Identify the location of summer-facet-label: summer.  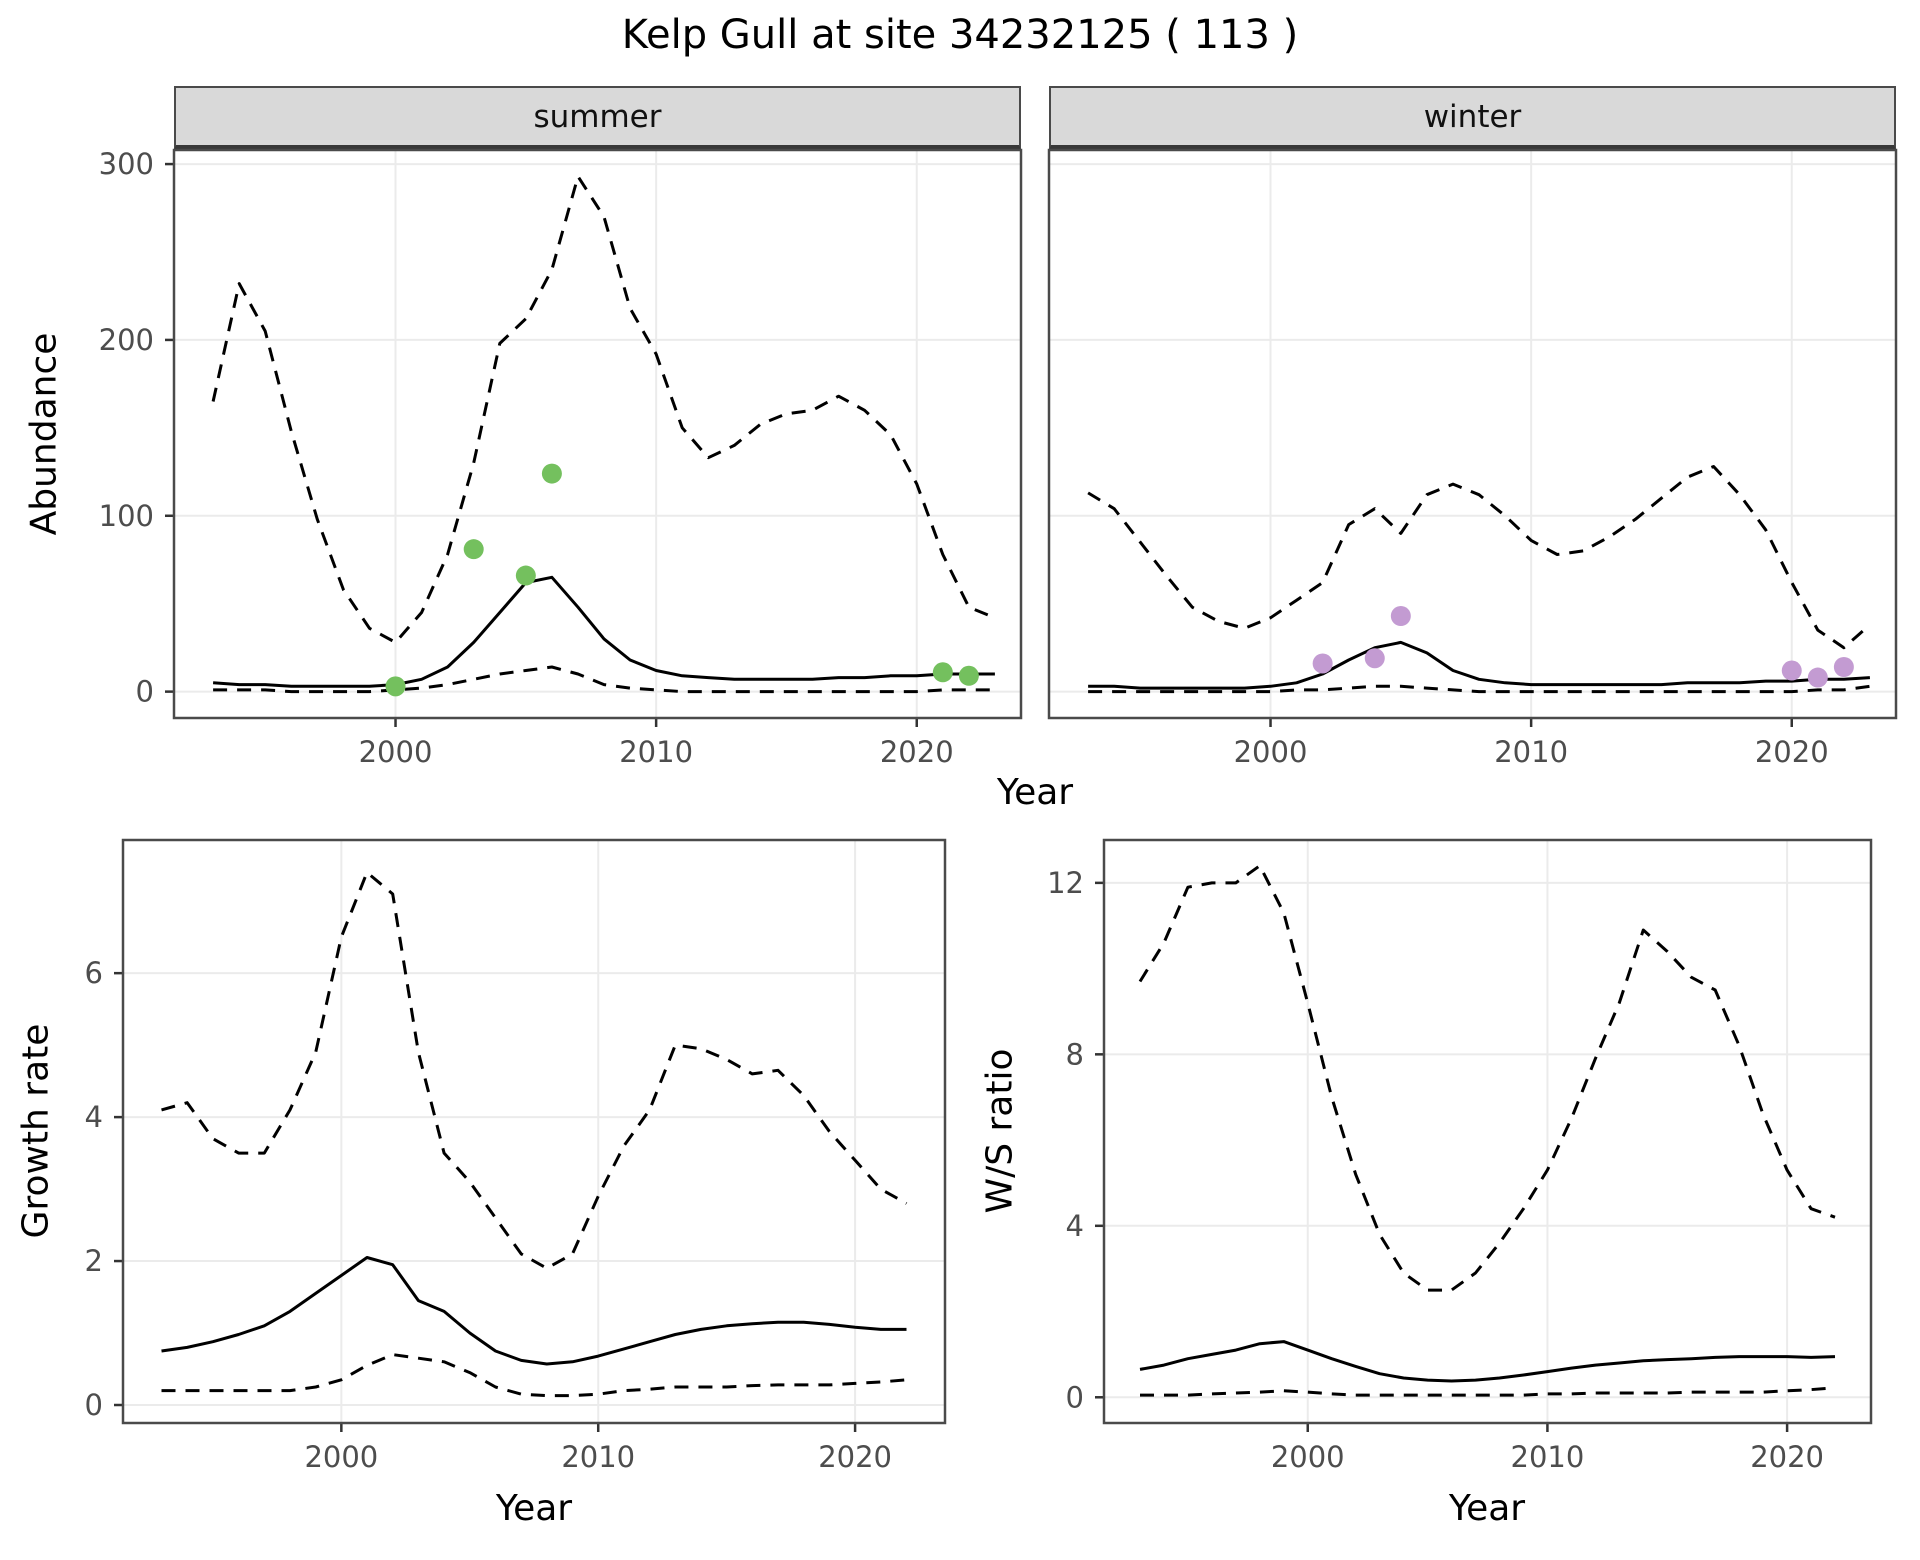
(597, 116).